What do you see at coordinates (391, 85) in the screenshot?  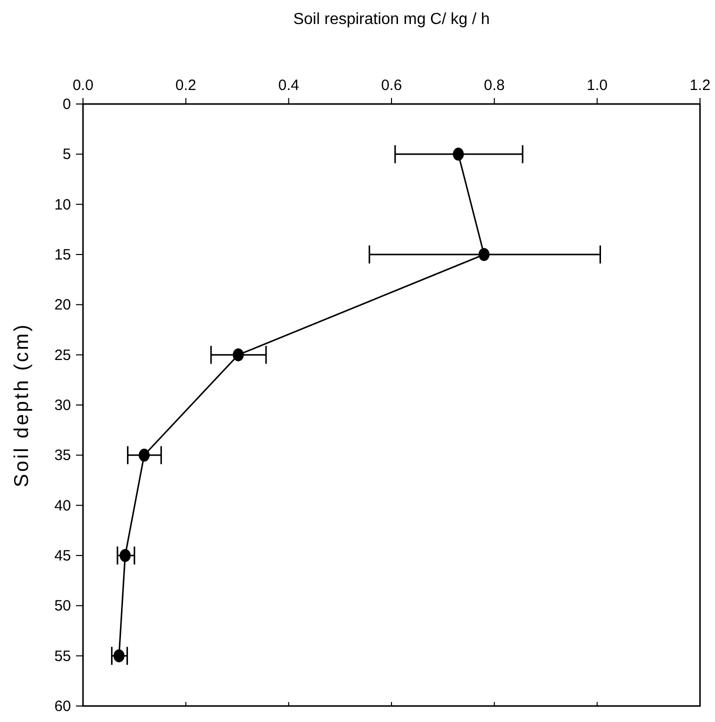 I see `x-tick-label: 0.6` at bounding box center [391, 85].